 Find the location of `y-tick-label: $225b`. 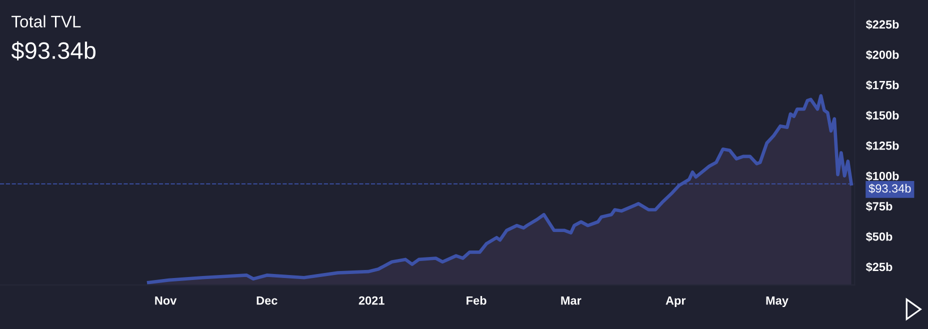

y-tick-label: $225b is located at coordinates (882, 25).